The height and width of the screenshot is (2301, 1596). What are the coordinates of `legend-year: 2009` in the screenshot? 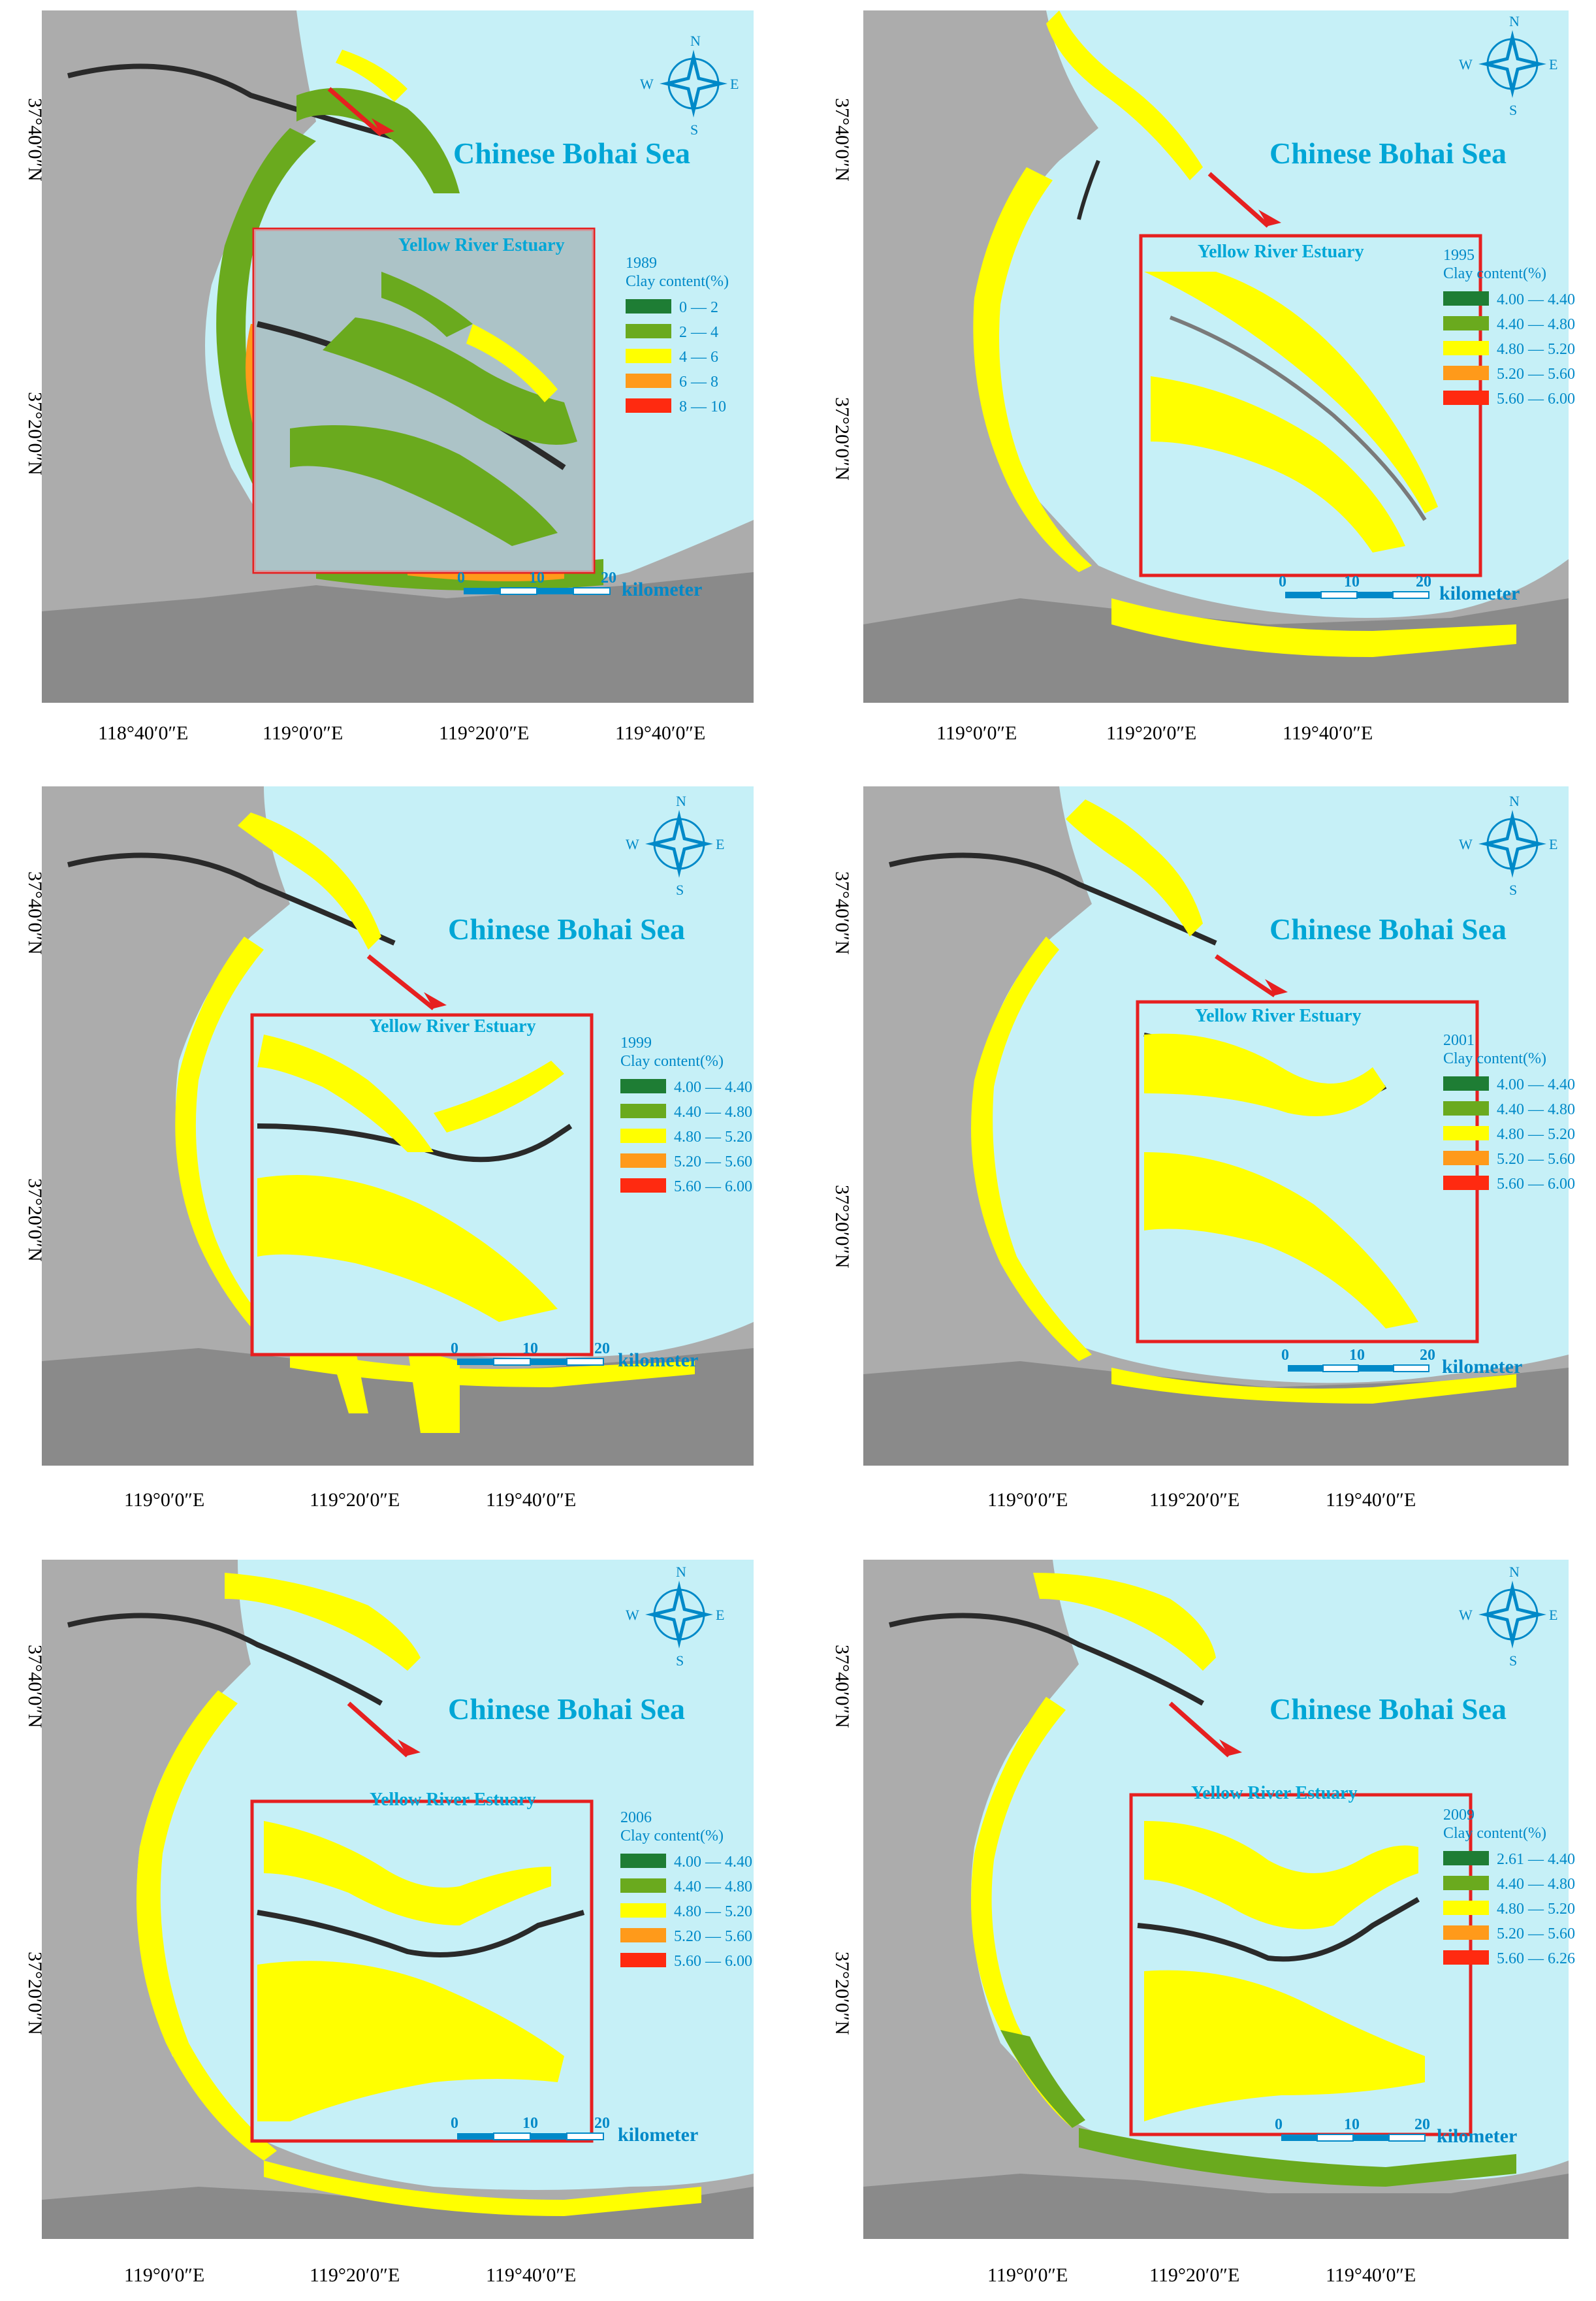 It's located at (1459, 1816).